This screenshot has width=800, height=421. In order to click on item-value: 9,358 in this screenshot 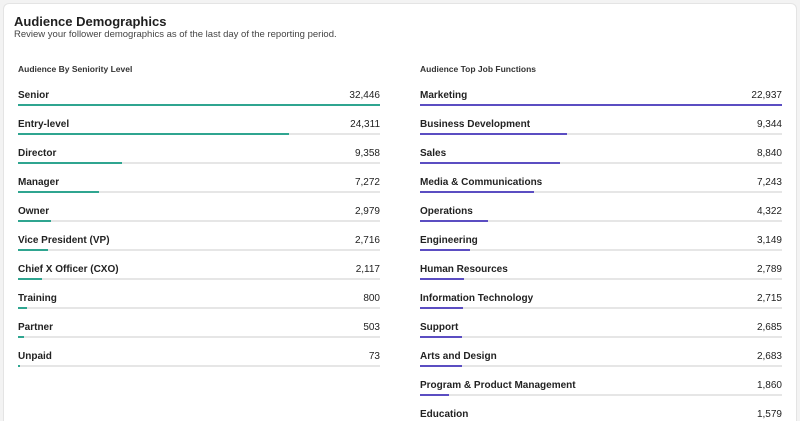, I will do `click(367, 153)`.